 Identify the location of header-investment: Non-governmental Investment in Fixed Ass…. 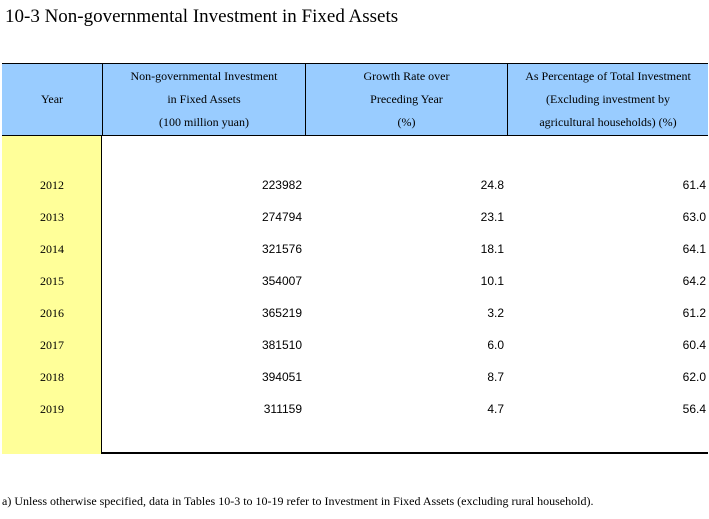
(203, 99).